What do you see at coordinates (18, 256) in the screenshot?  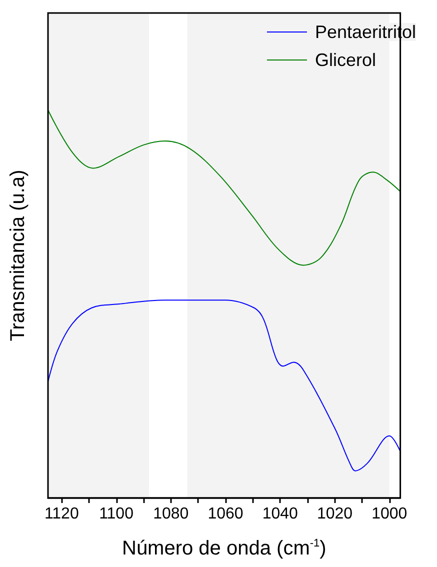 I see `y-axis-title: Transmitancia (u.a)` at bounding box center [18, 256].